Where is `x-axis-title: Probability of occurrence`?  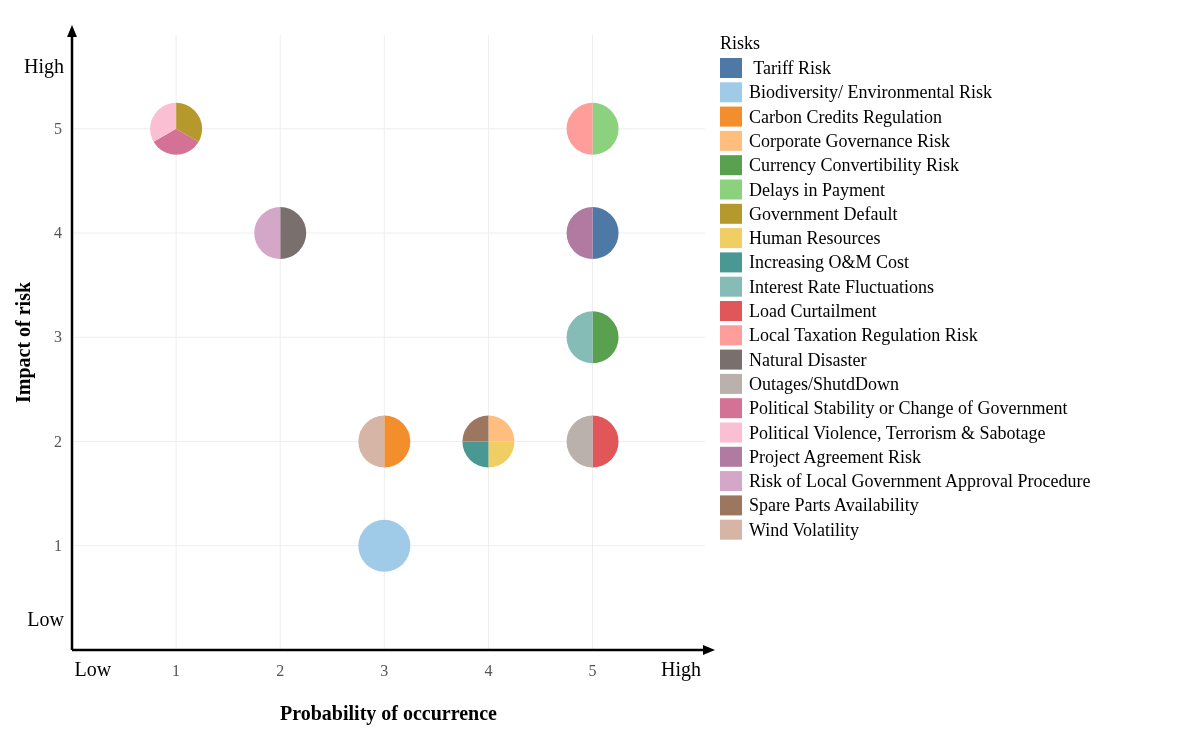 x-axis-title: Probability of occurrence is located at coordinates (389, 713).